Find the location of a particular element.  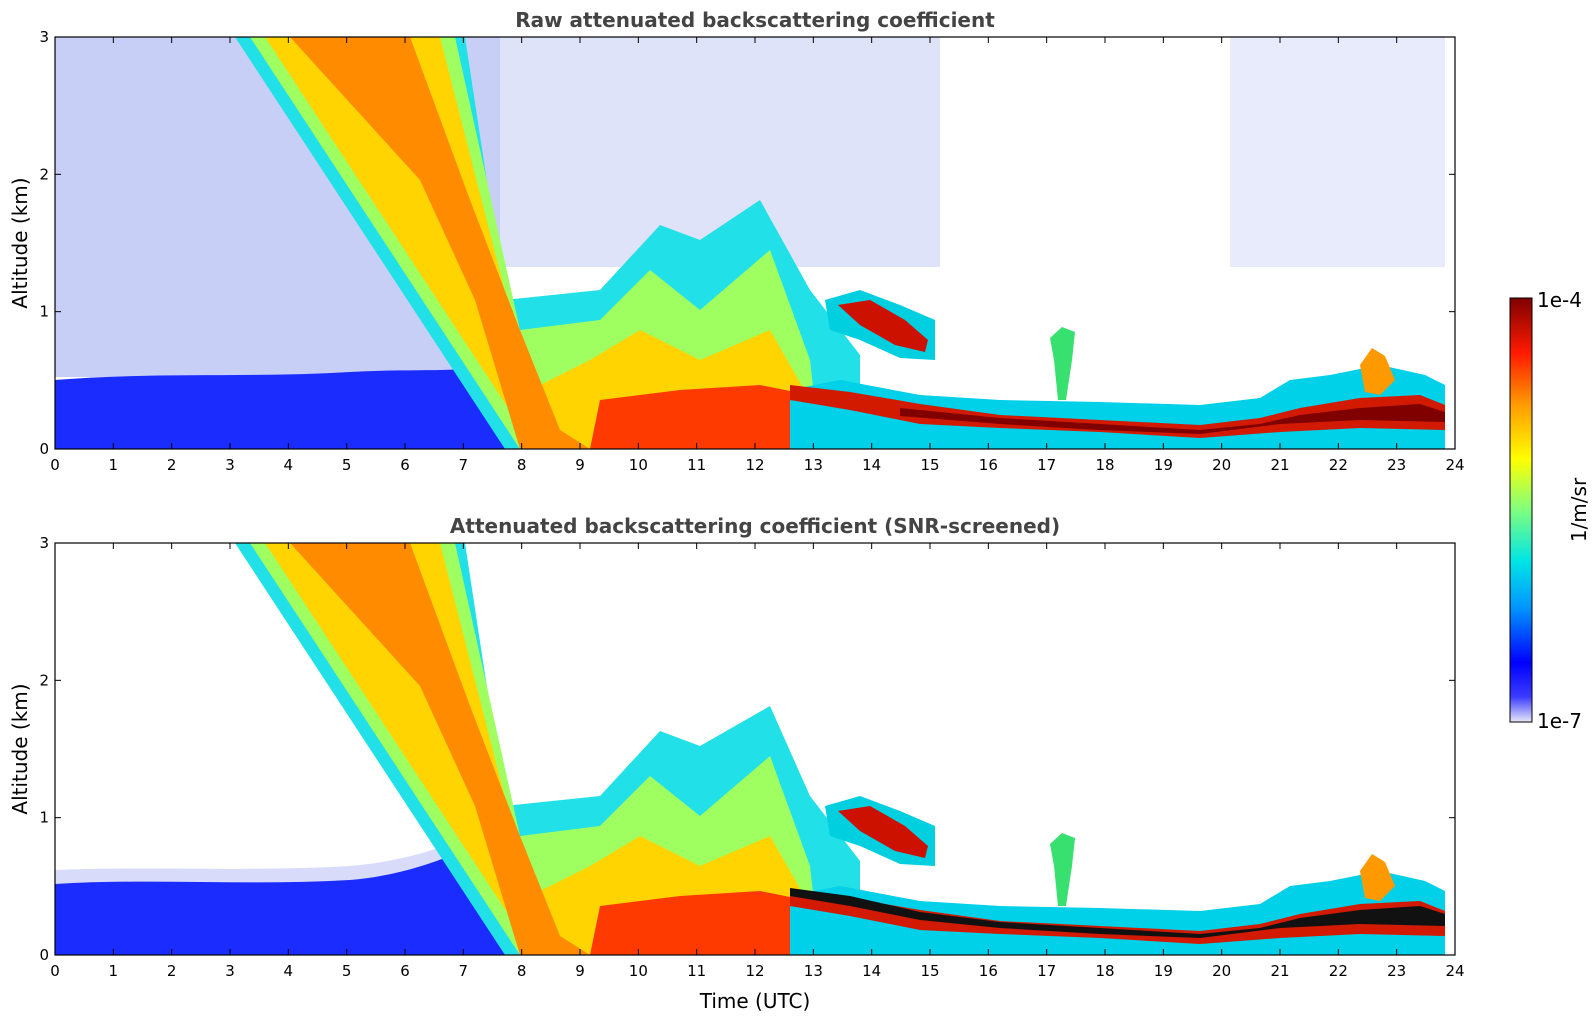

panel-screened-xlabel: Time (UTC) is located at coordinates (755, 1001).